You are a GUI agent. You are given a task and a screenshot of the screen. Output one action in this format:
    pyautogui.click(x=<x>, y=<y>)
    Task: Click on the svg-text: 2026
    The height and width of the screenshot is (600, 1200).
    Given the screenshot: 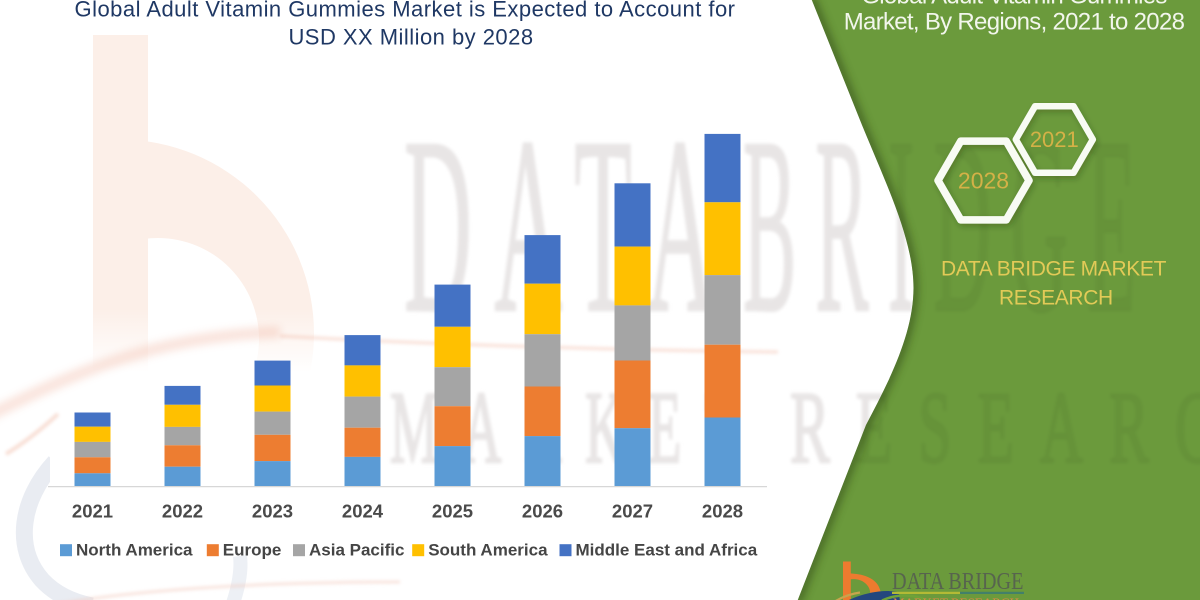 What is the action you would take?
    pyautogui.click(x=542, y=511)
    